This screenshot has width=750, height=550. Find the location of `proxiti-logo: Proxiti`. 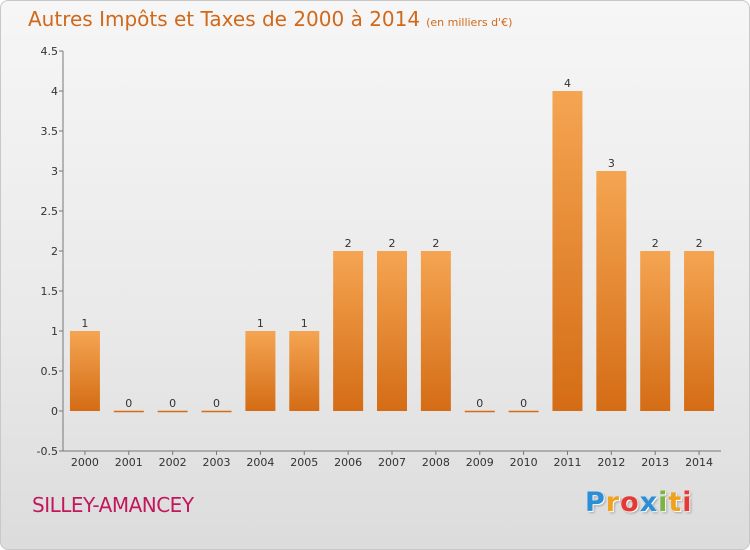

proxiti-logo: Proxiti is located at coordinates (639, 502).